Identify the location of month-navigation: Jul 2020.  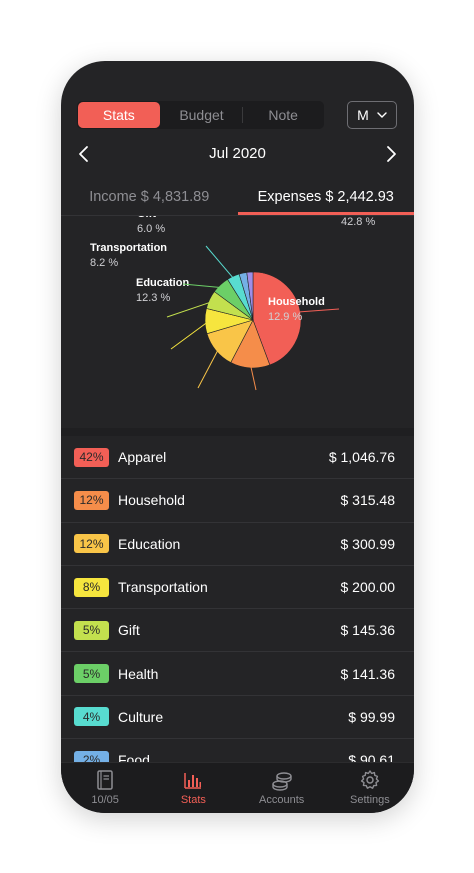
(237, 154).